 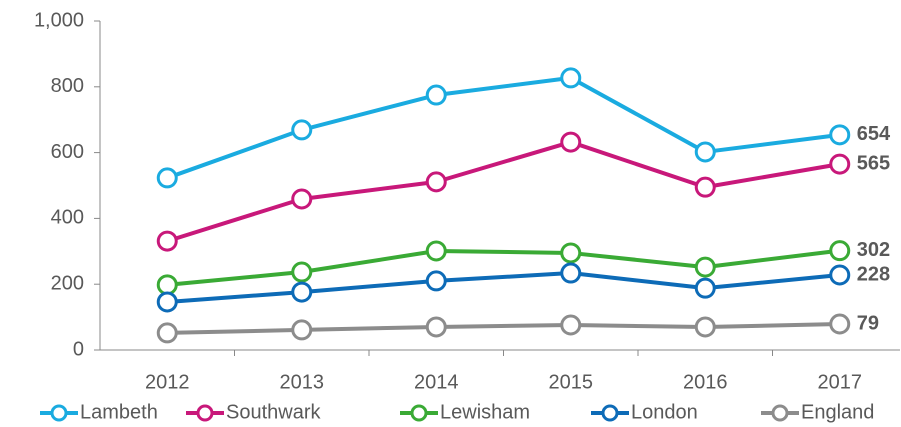 I want to click on data-label: 302, so click(x=873, y=250).